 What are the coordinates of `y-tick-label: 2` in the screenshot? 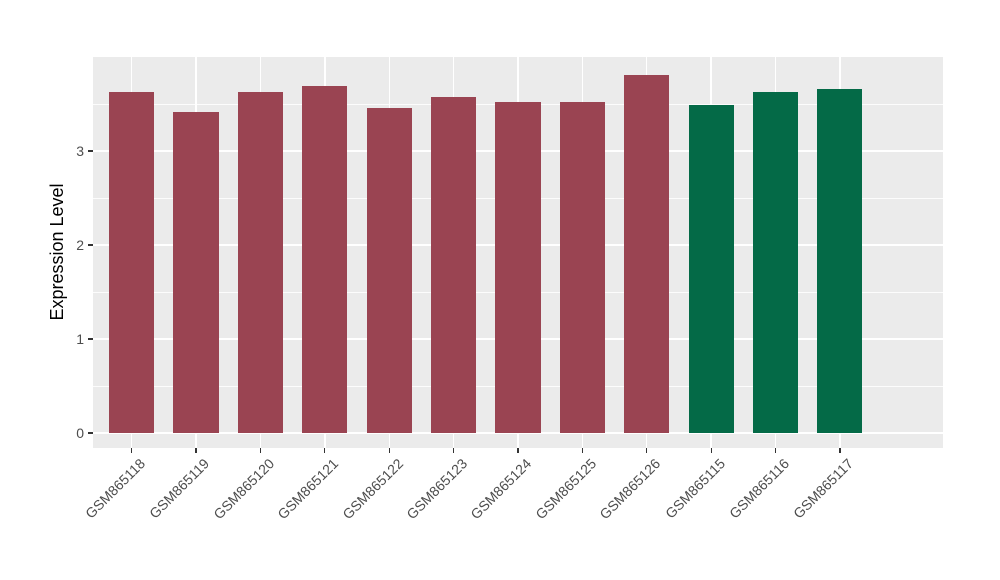 It's located at (80, 244).